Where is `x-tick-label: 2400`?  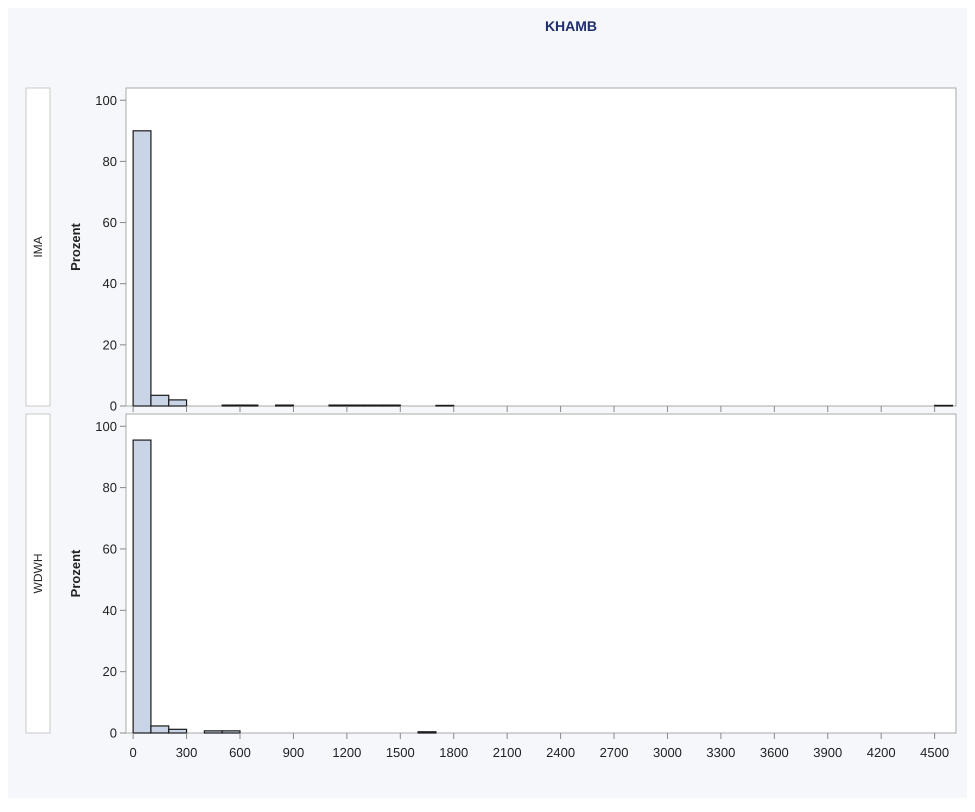
x-tick-label: 2400 is located at coordinates (561, 752).